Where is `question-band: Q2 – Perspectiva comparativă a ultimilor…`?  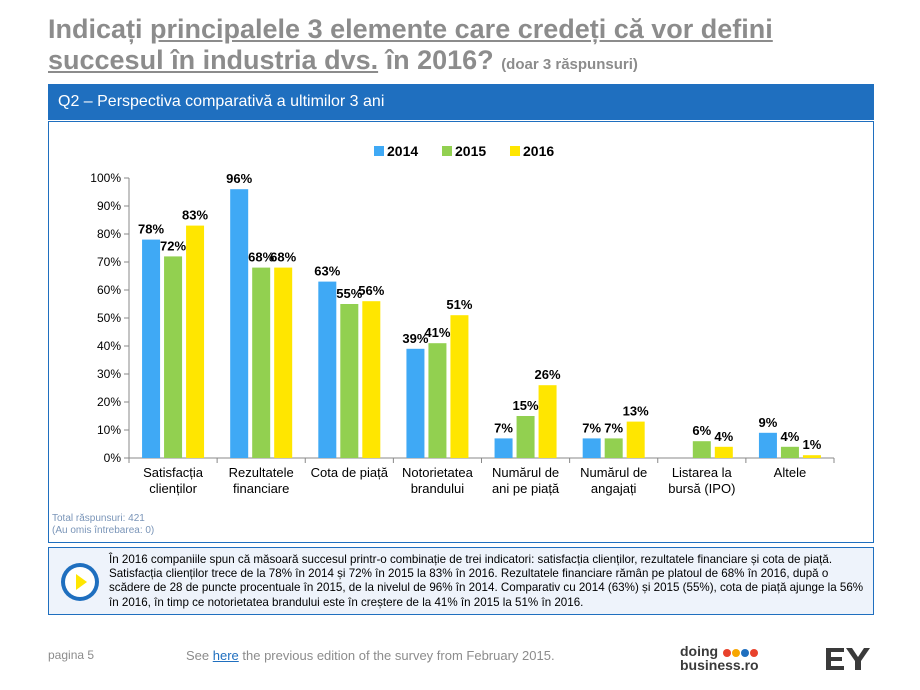 question-band: Q2 – Perspectiva comparativă a ultimilor… is located at coordinates (461, 102).